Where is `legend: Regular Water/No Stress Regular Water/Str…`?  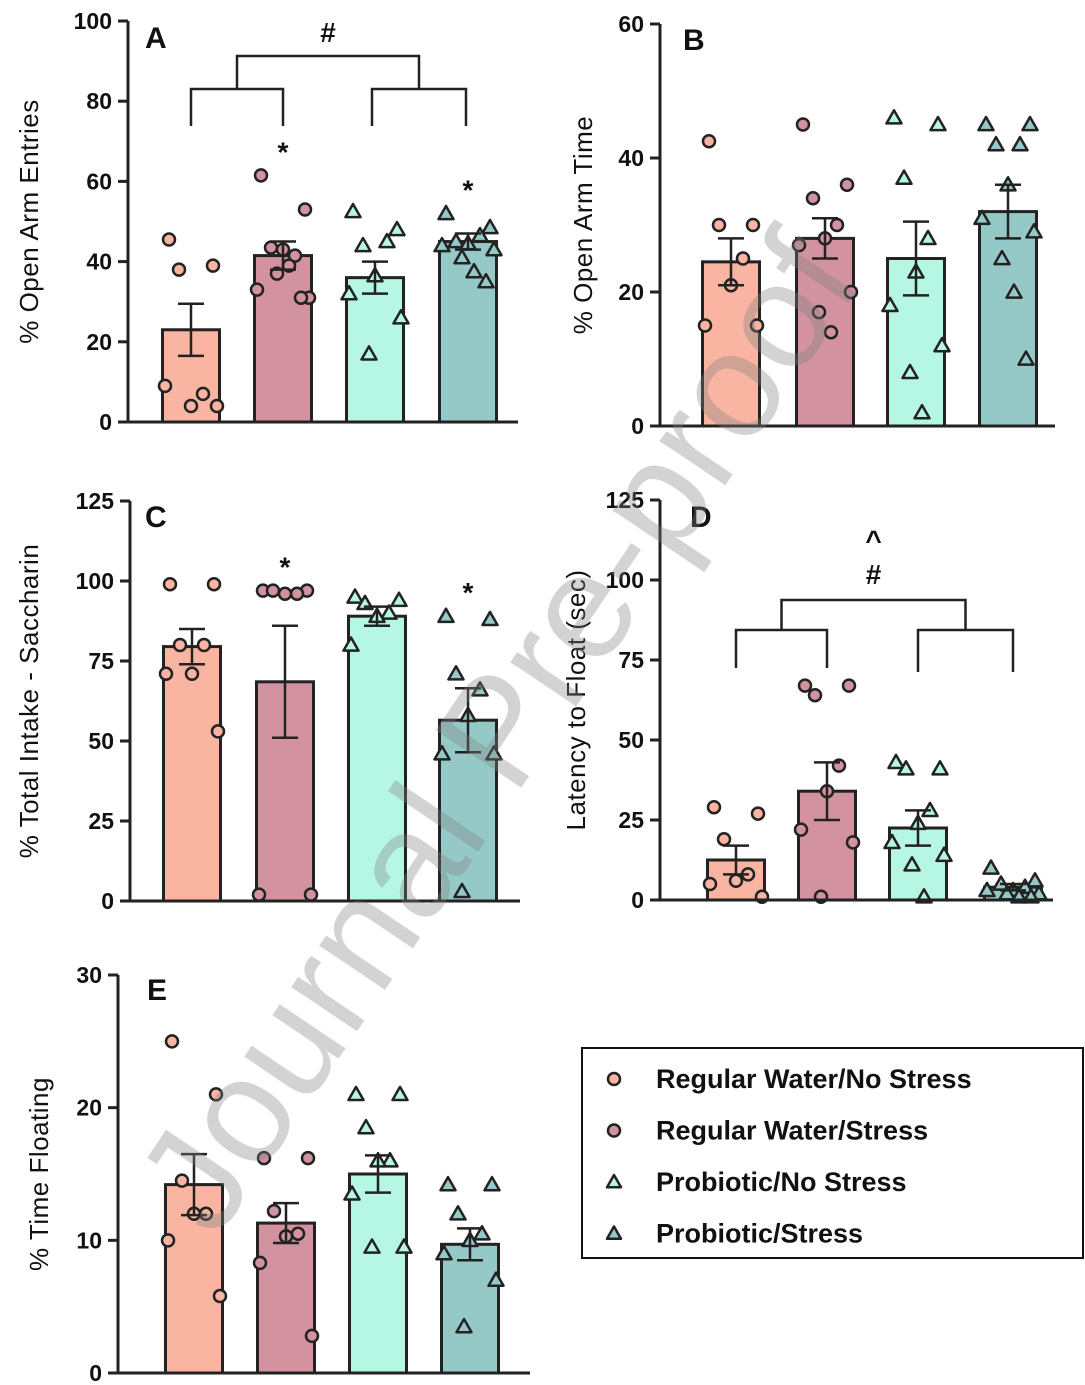 legend: Regular Water/No Stress Regular Water/Str… is located at coordinates (832, 1153).